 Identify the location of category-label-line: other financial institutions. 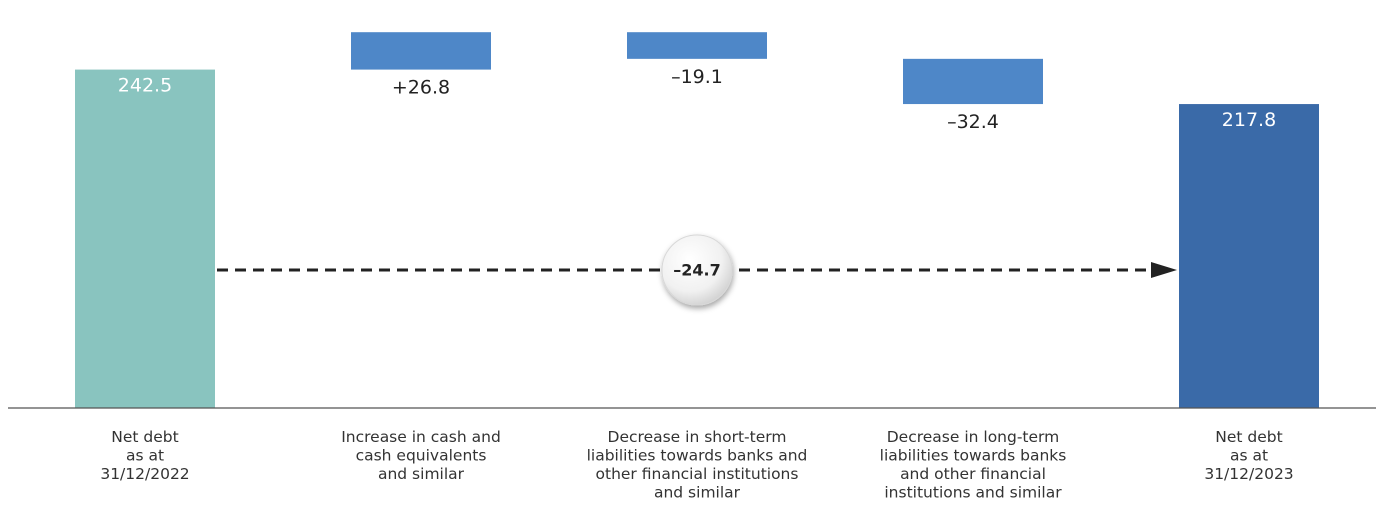
(697, 474).